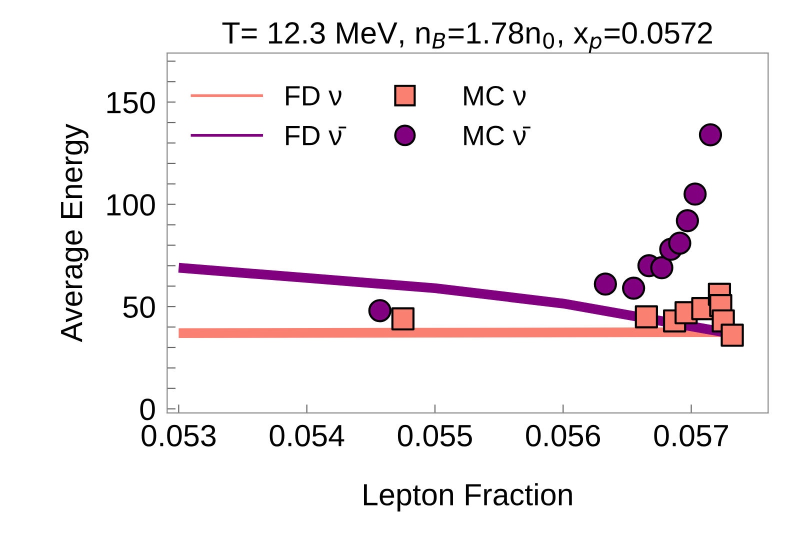  I want to click on legend-label: FD ν, so click(314, 96).